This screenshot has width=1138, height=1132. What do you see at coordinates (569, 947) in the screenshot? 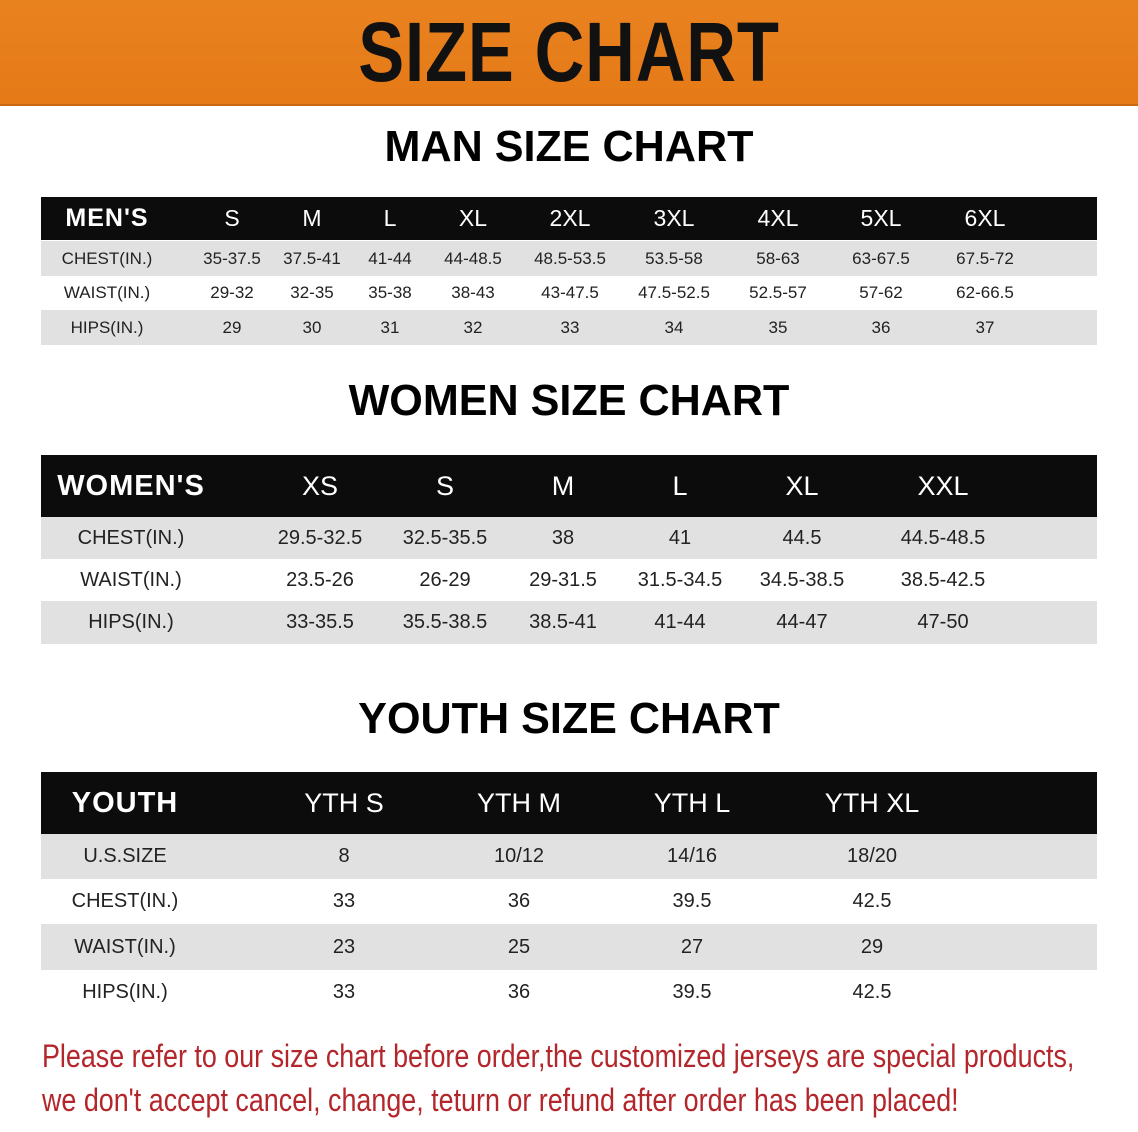
I see `table-row: WAIST(IN.) 23 25 27 29` at bounding box center [569, 947].